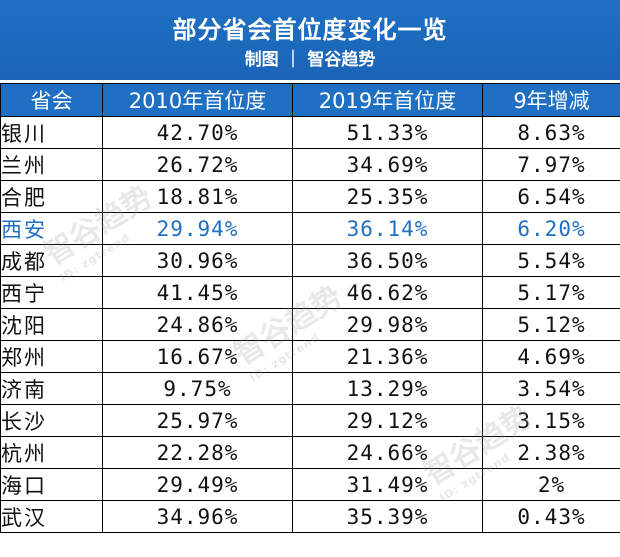  Describe the element at coordinates (197, 420) in the screenshot. I see `value-2010-cell: 25.97%` at that location.